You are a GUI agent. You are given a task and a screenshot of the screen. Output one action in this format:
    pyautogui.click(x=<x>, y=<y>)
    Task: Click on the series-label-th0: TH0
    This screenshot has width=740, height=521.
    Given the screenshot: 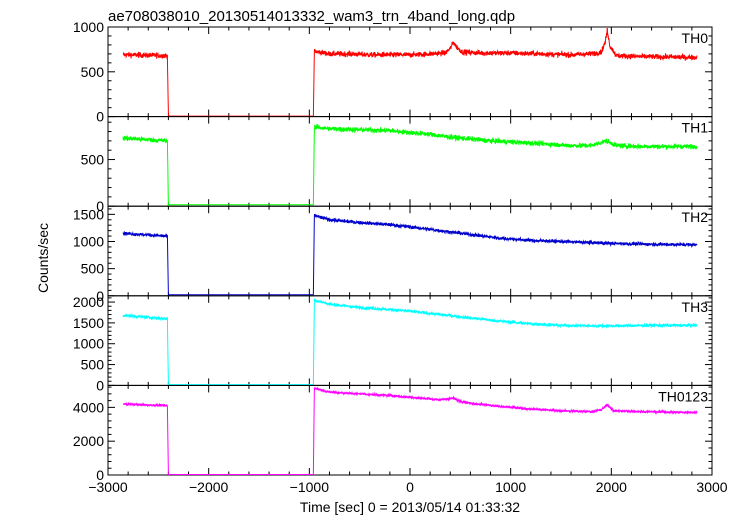 What is the action you would take?
    pyautogui.click(x=695, y=38)
    